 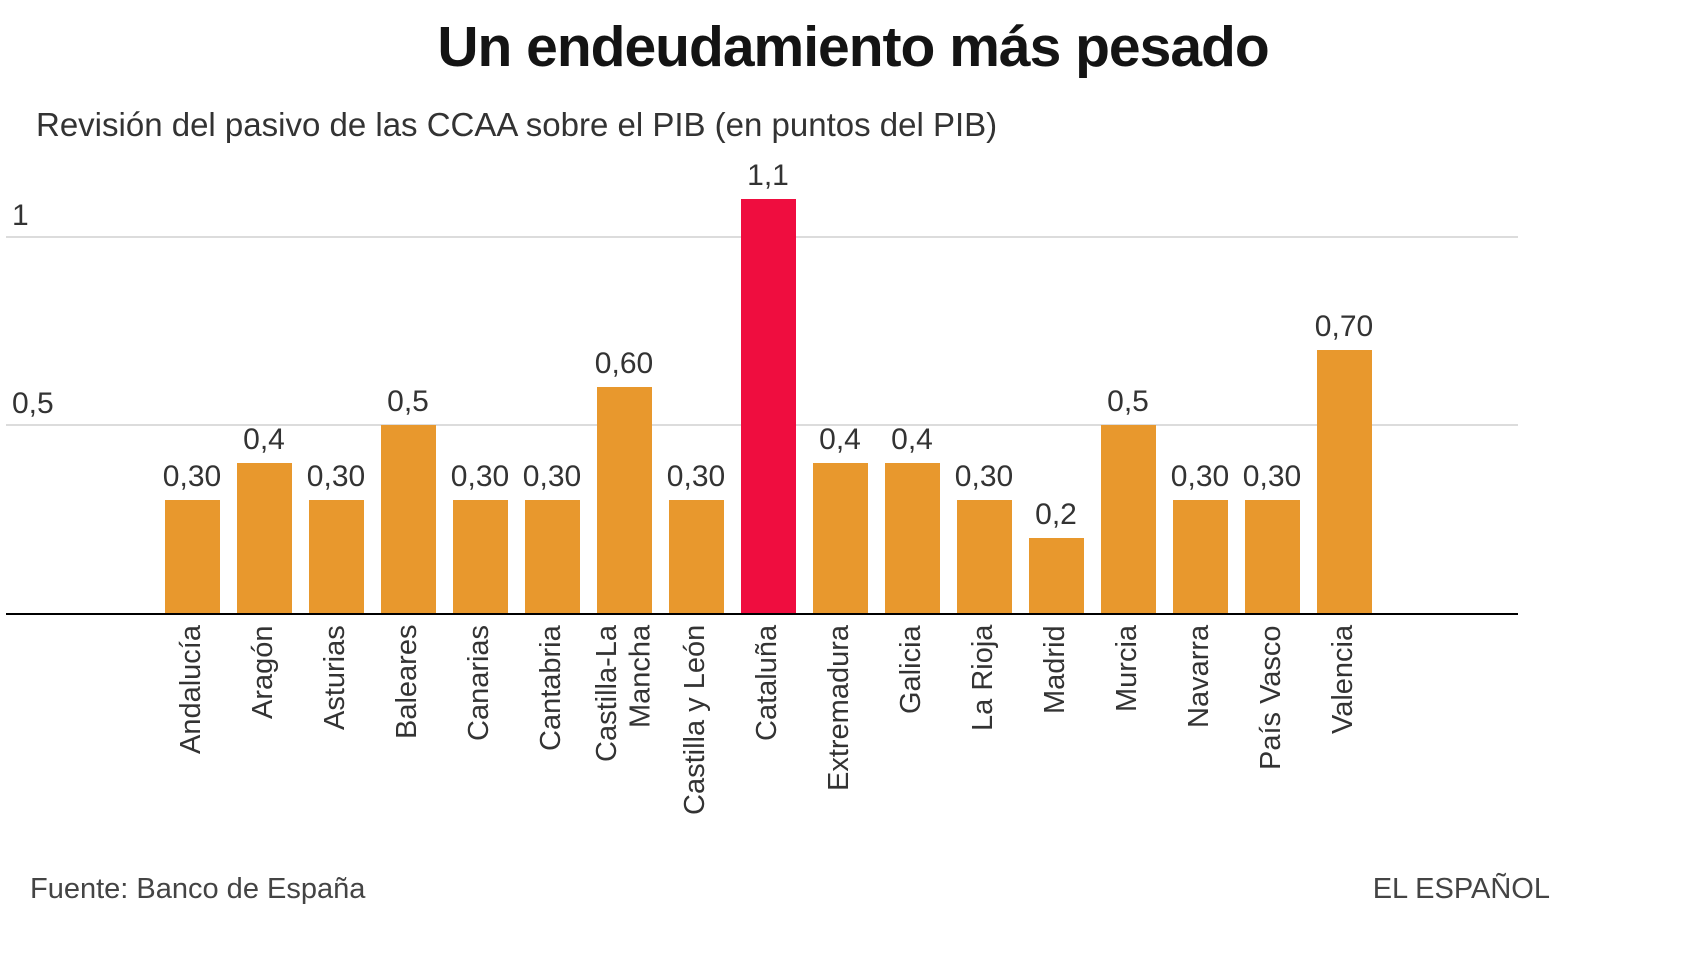 What do you see at coordinates (768, 176) in the screenshot?
I see `bar-value-label: 1,1` at bounding box center [768, 176].